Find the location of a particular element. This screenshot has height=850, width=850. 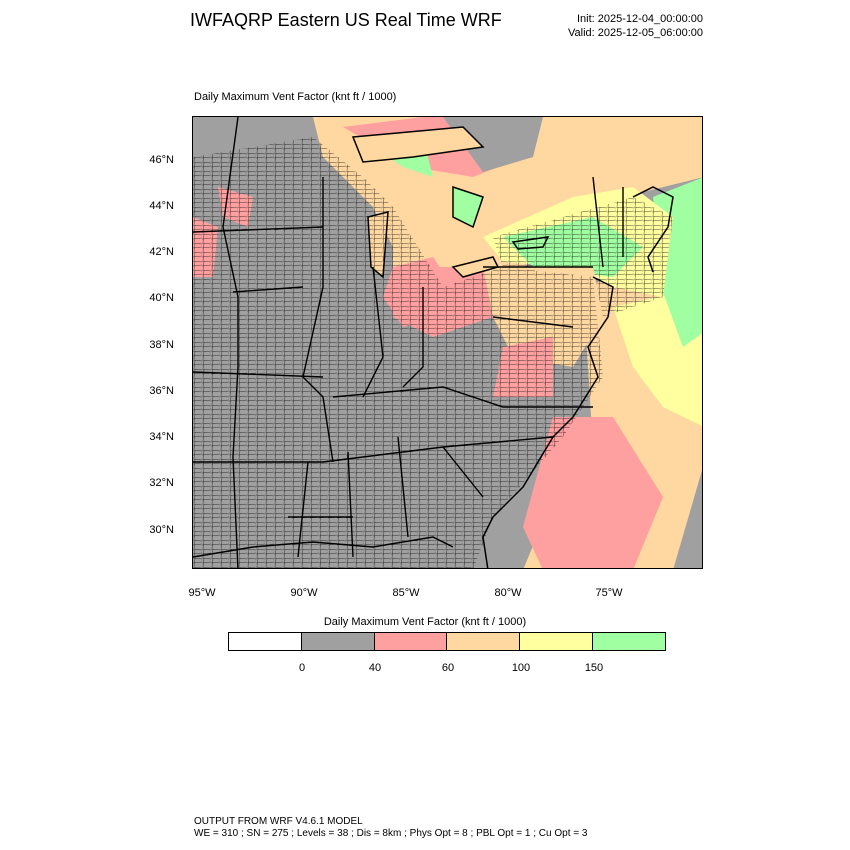

lon-label: 95°W is located at coordinates (202, 593).